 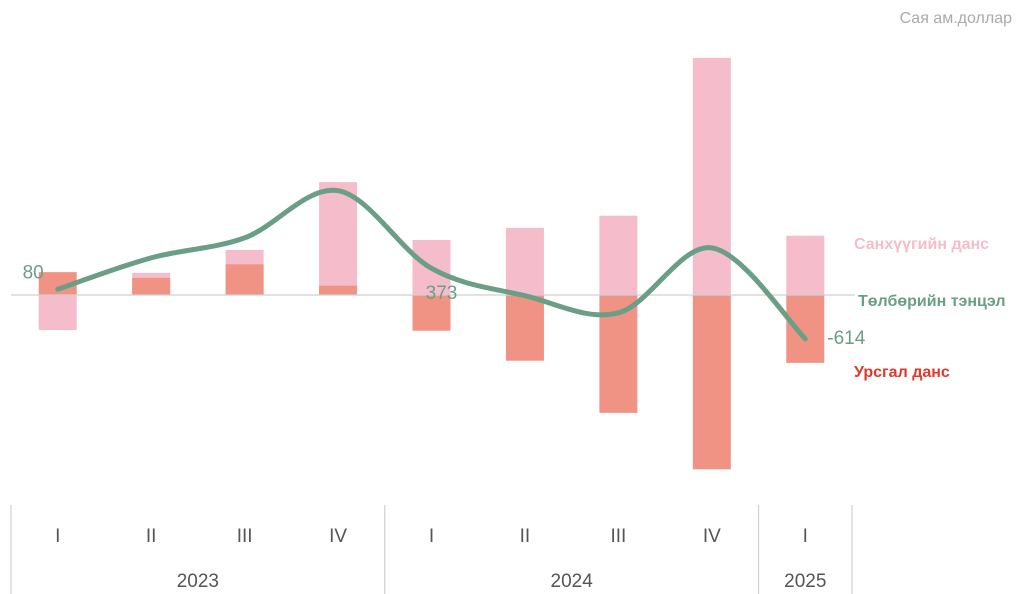 What do you see at coordinates (198, 581) in the screenshot?
I see `year-label: 2023` at bounding box center [198, 581].